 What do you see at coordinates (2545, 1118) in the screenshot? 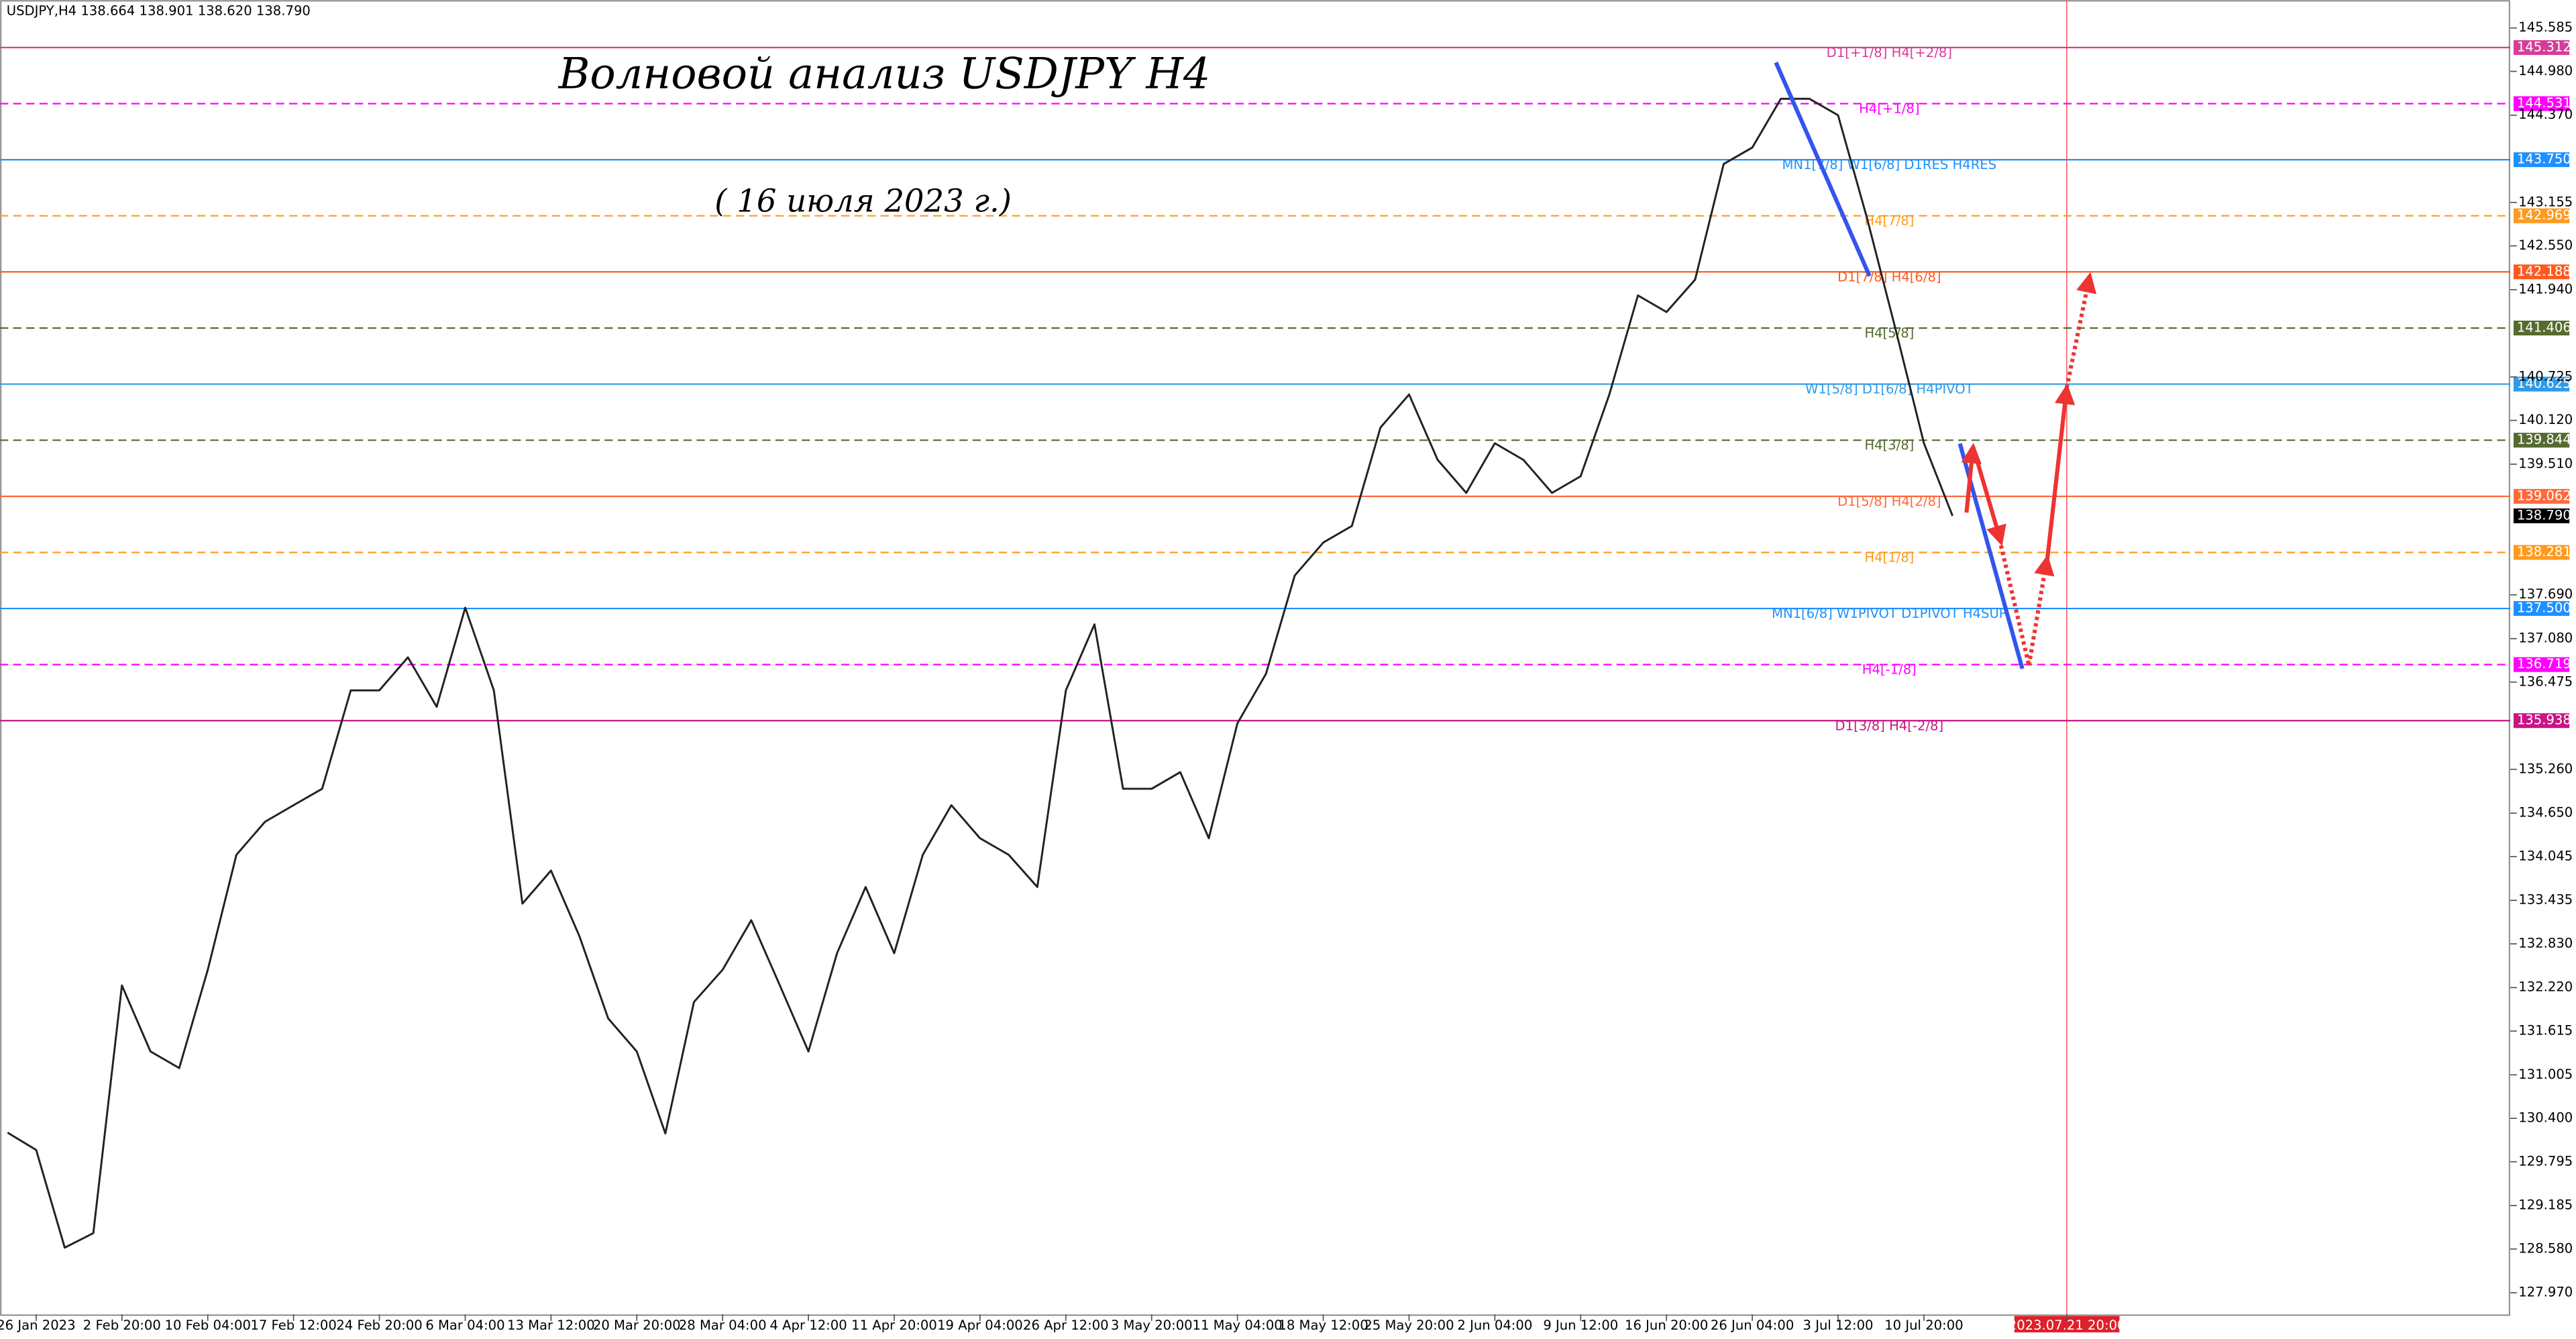
I see `y-tick-label: 130.400` at bounding box center [2545, 1118].